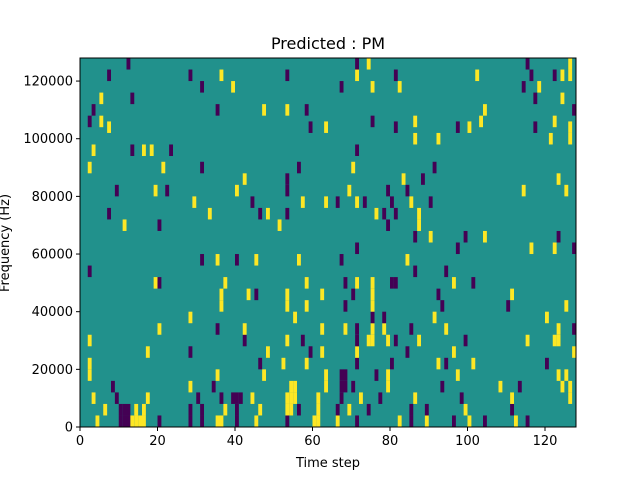  I want to click on chart-title: Predicted : PM, so click(328, 43).